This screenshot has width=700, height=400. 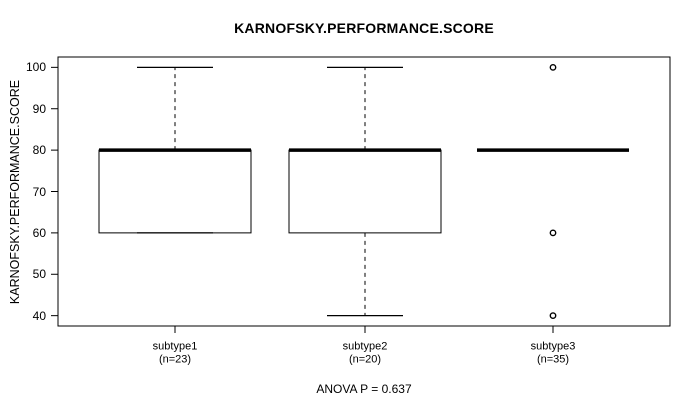 What do you see at coordinates (39, 191) in the screenshot?
I see `y-tick-label: 70` at bounding box center [39, 191].